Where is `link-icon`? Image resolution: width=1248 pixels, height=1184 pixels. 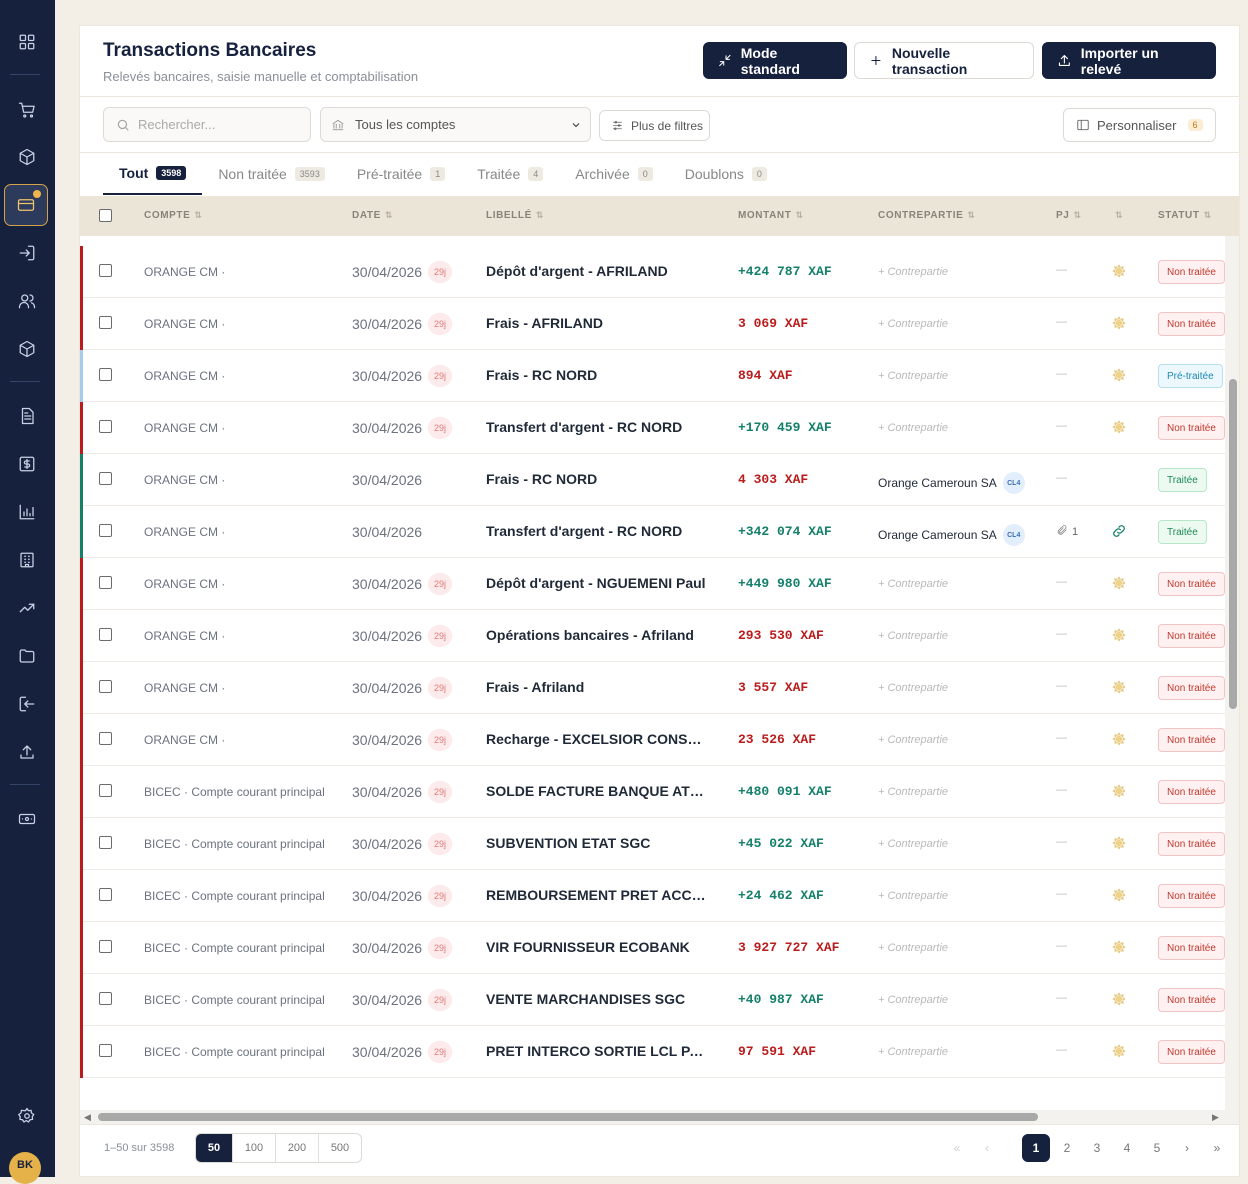 link-icon is located at coordinates (1119, 531).